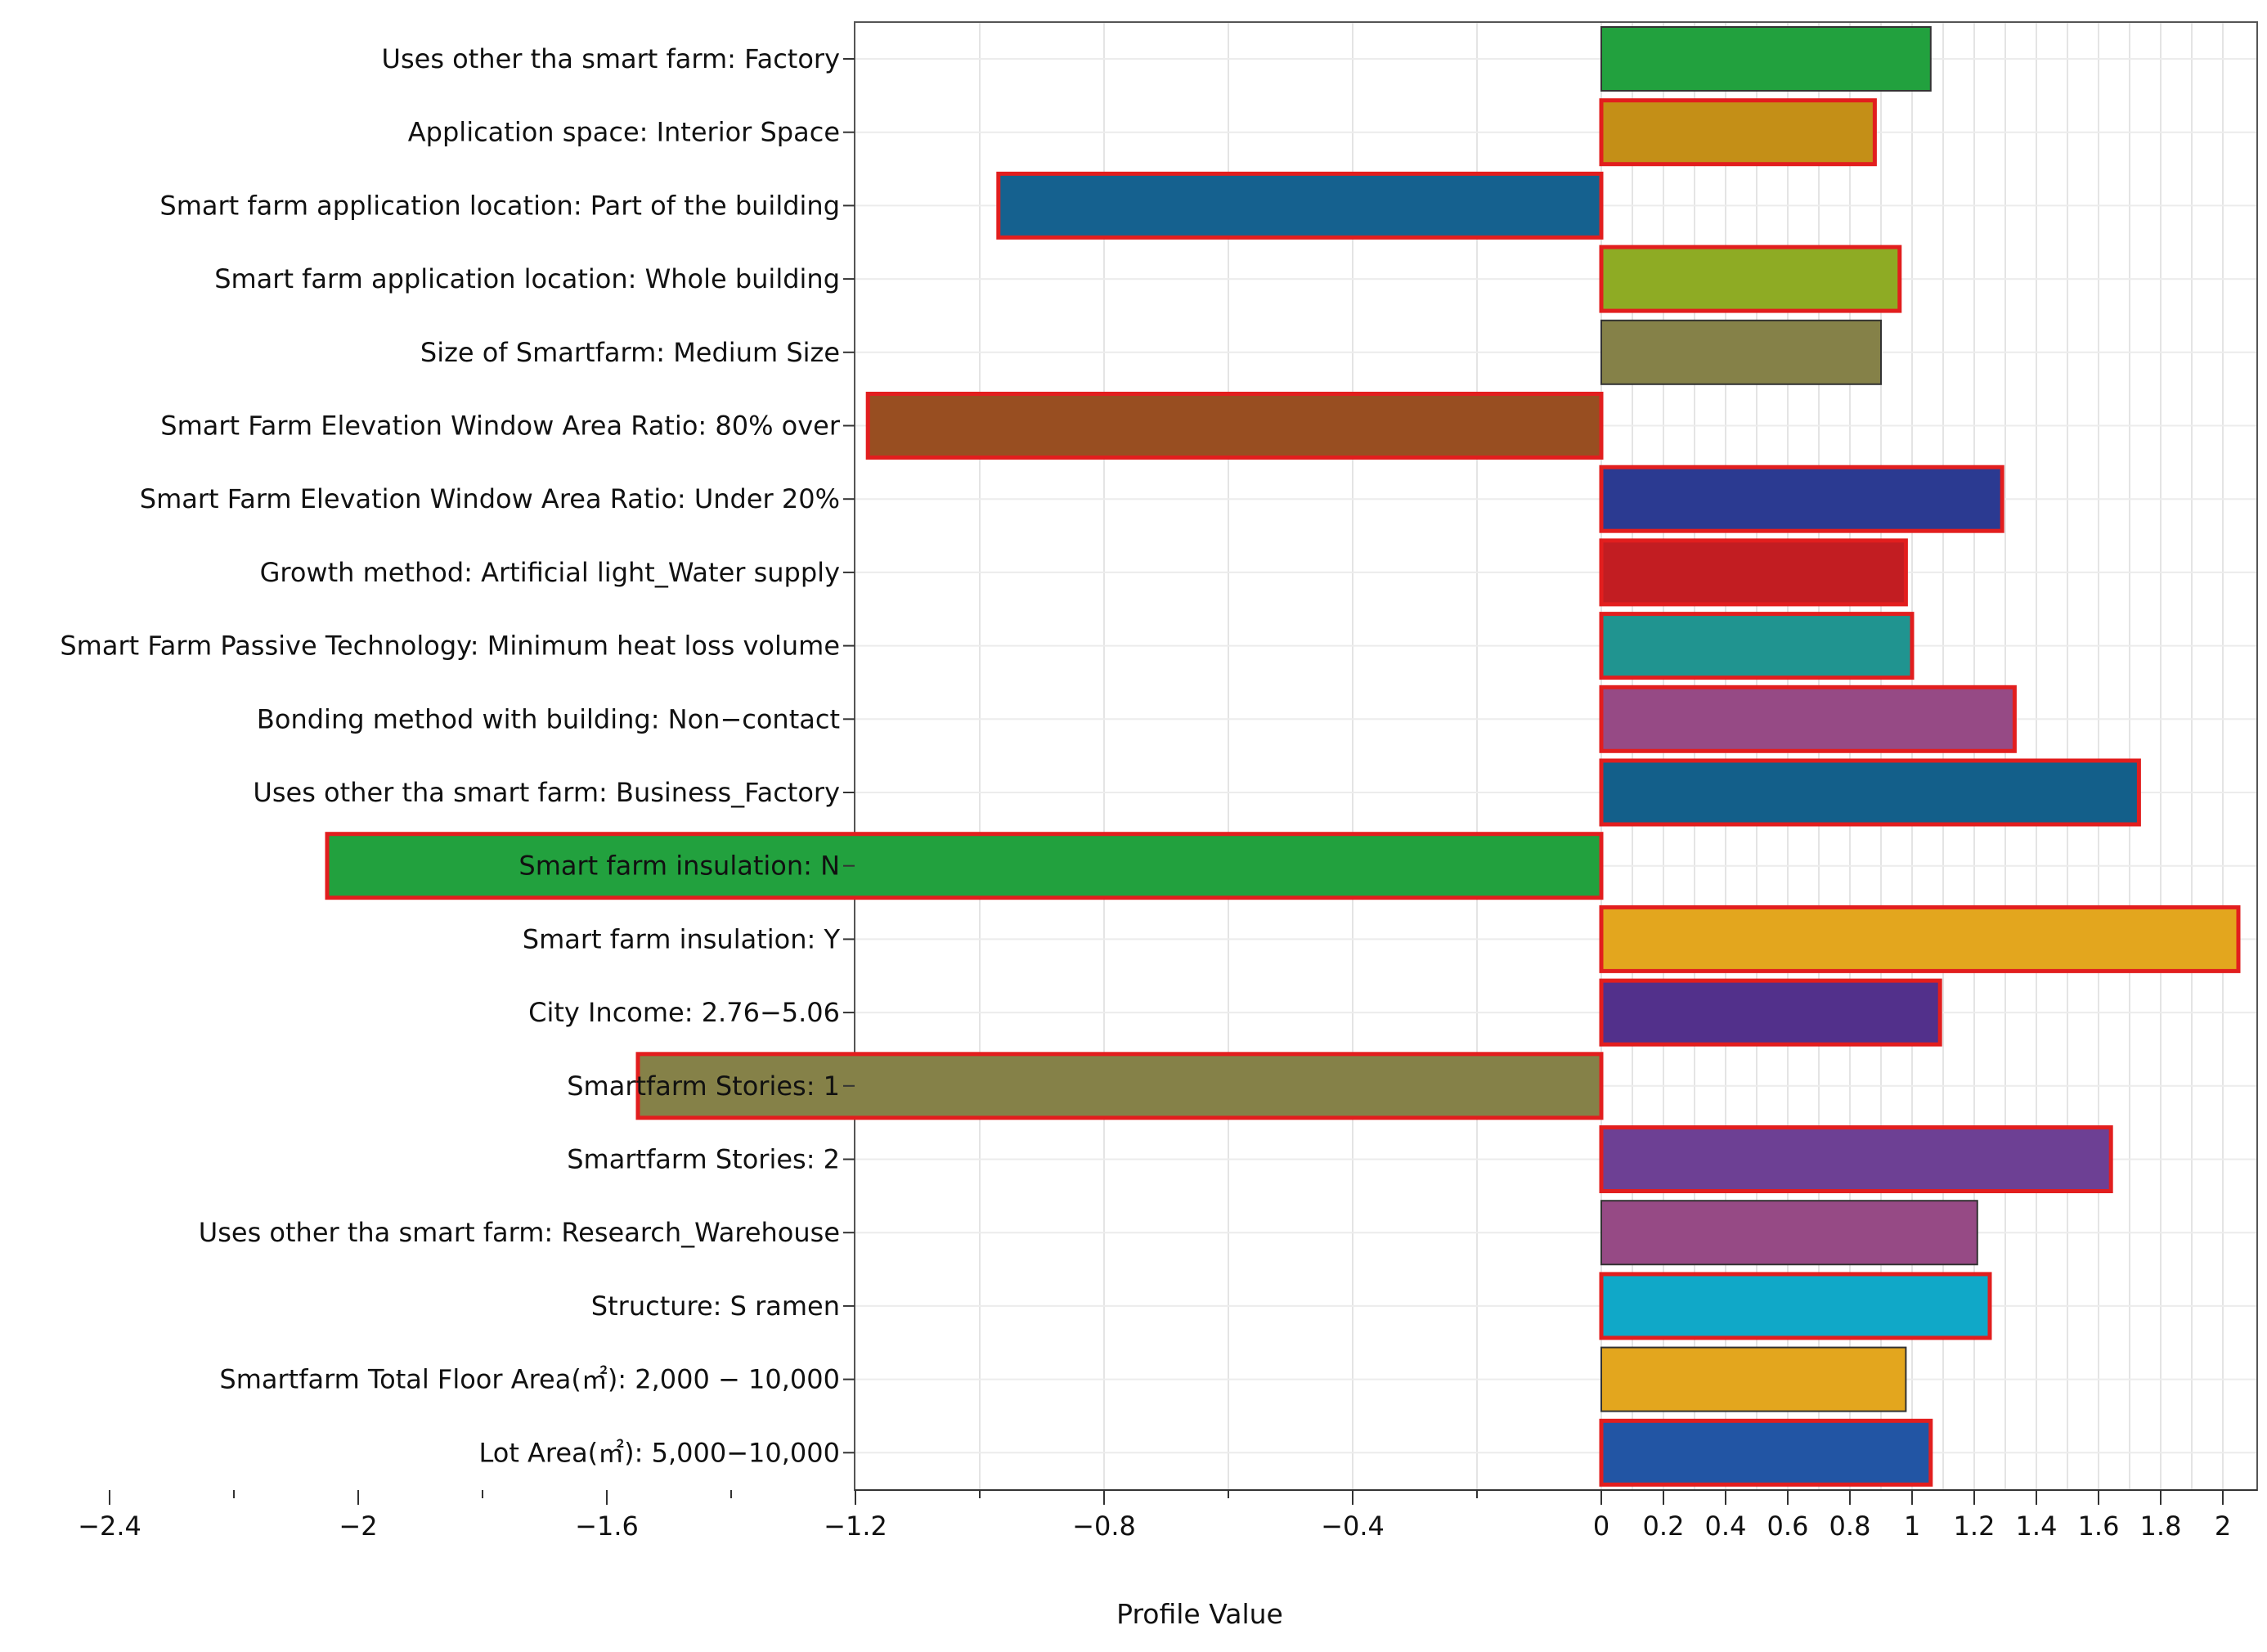 Image resolution: width=2267 pixels, height=1652 pixels. What do you see at coordinates (2099, 1526) in the screenshot?
I see `x-tick-label: 1.6` at bounding box center [2099, 1526].